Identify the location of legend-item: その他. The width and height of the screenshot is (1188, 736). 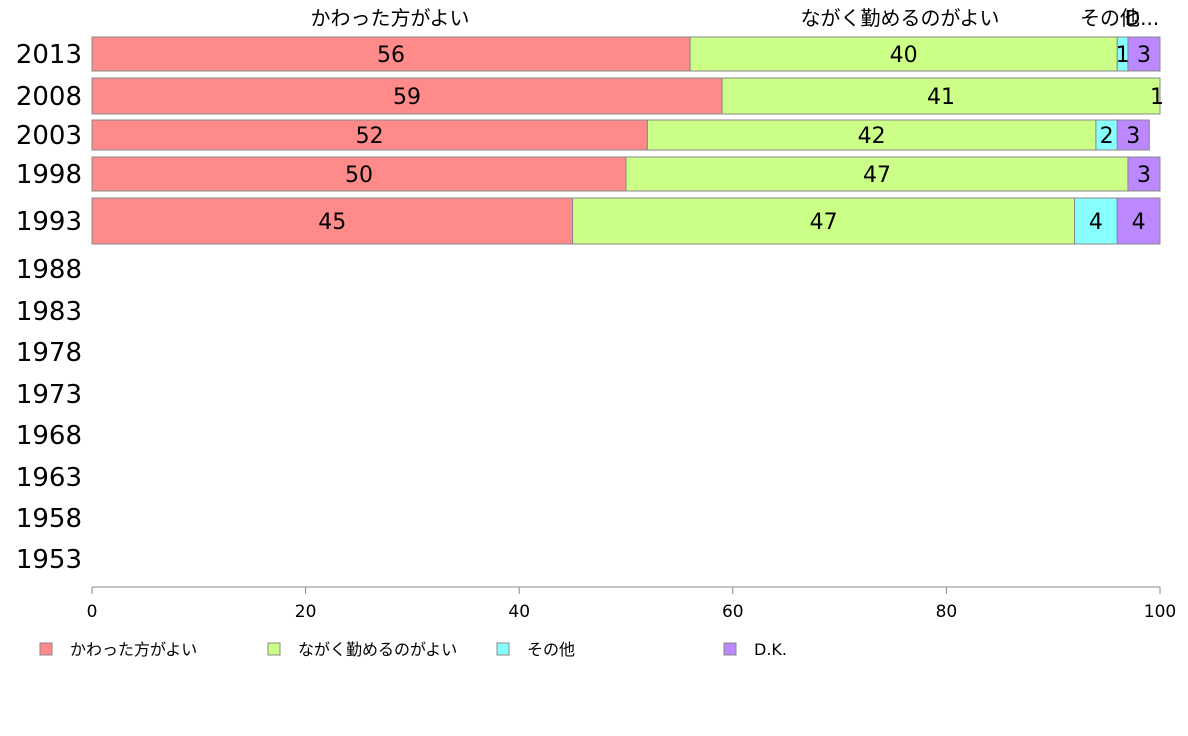
(535, 649).